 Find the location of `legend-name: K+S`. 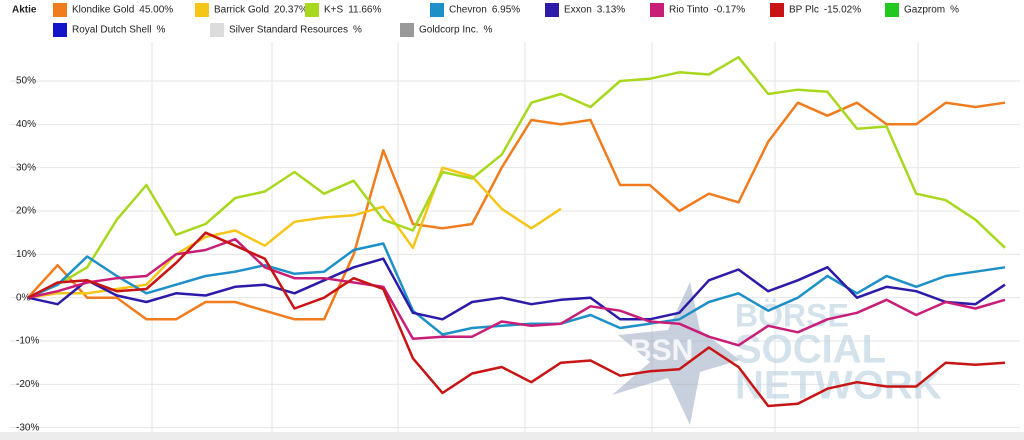

legend-name: K+S is located at coordinates (334, 10).